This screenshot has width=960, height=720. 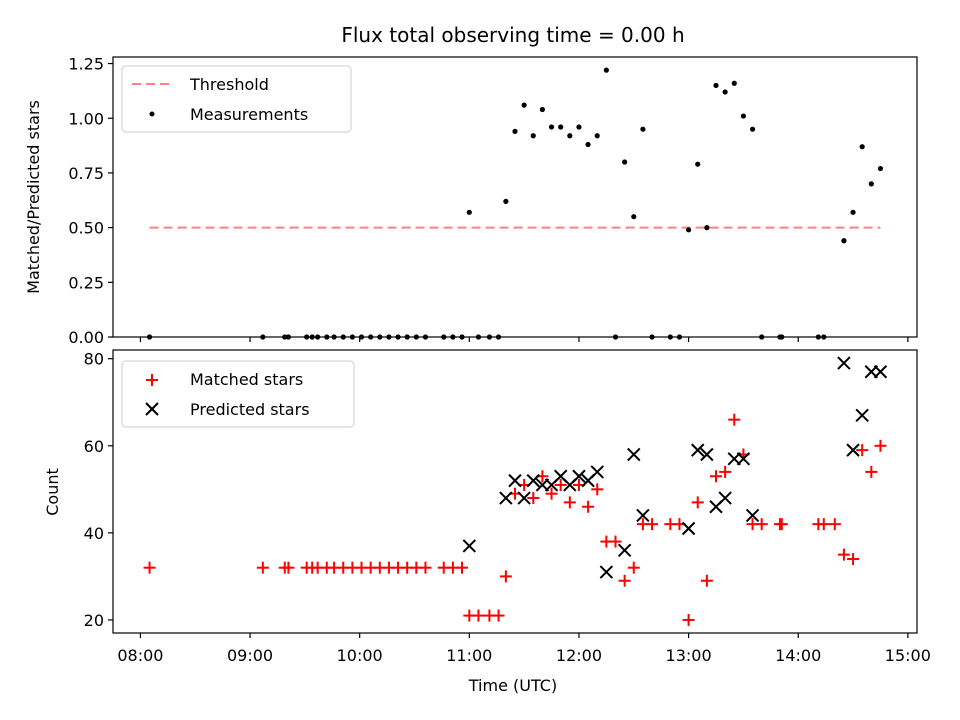 I want to click on ratio-legend-box, so click(x=236, y=99).